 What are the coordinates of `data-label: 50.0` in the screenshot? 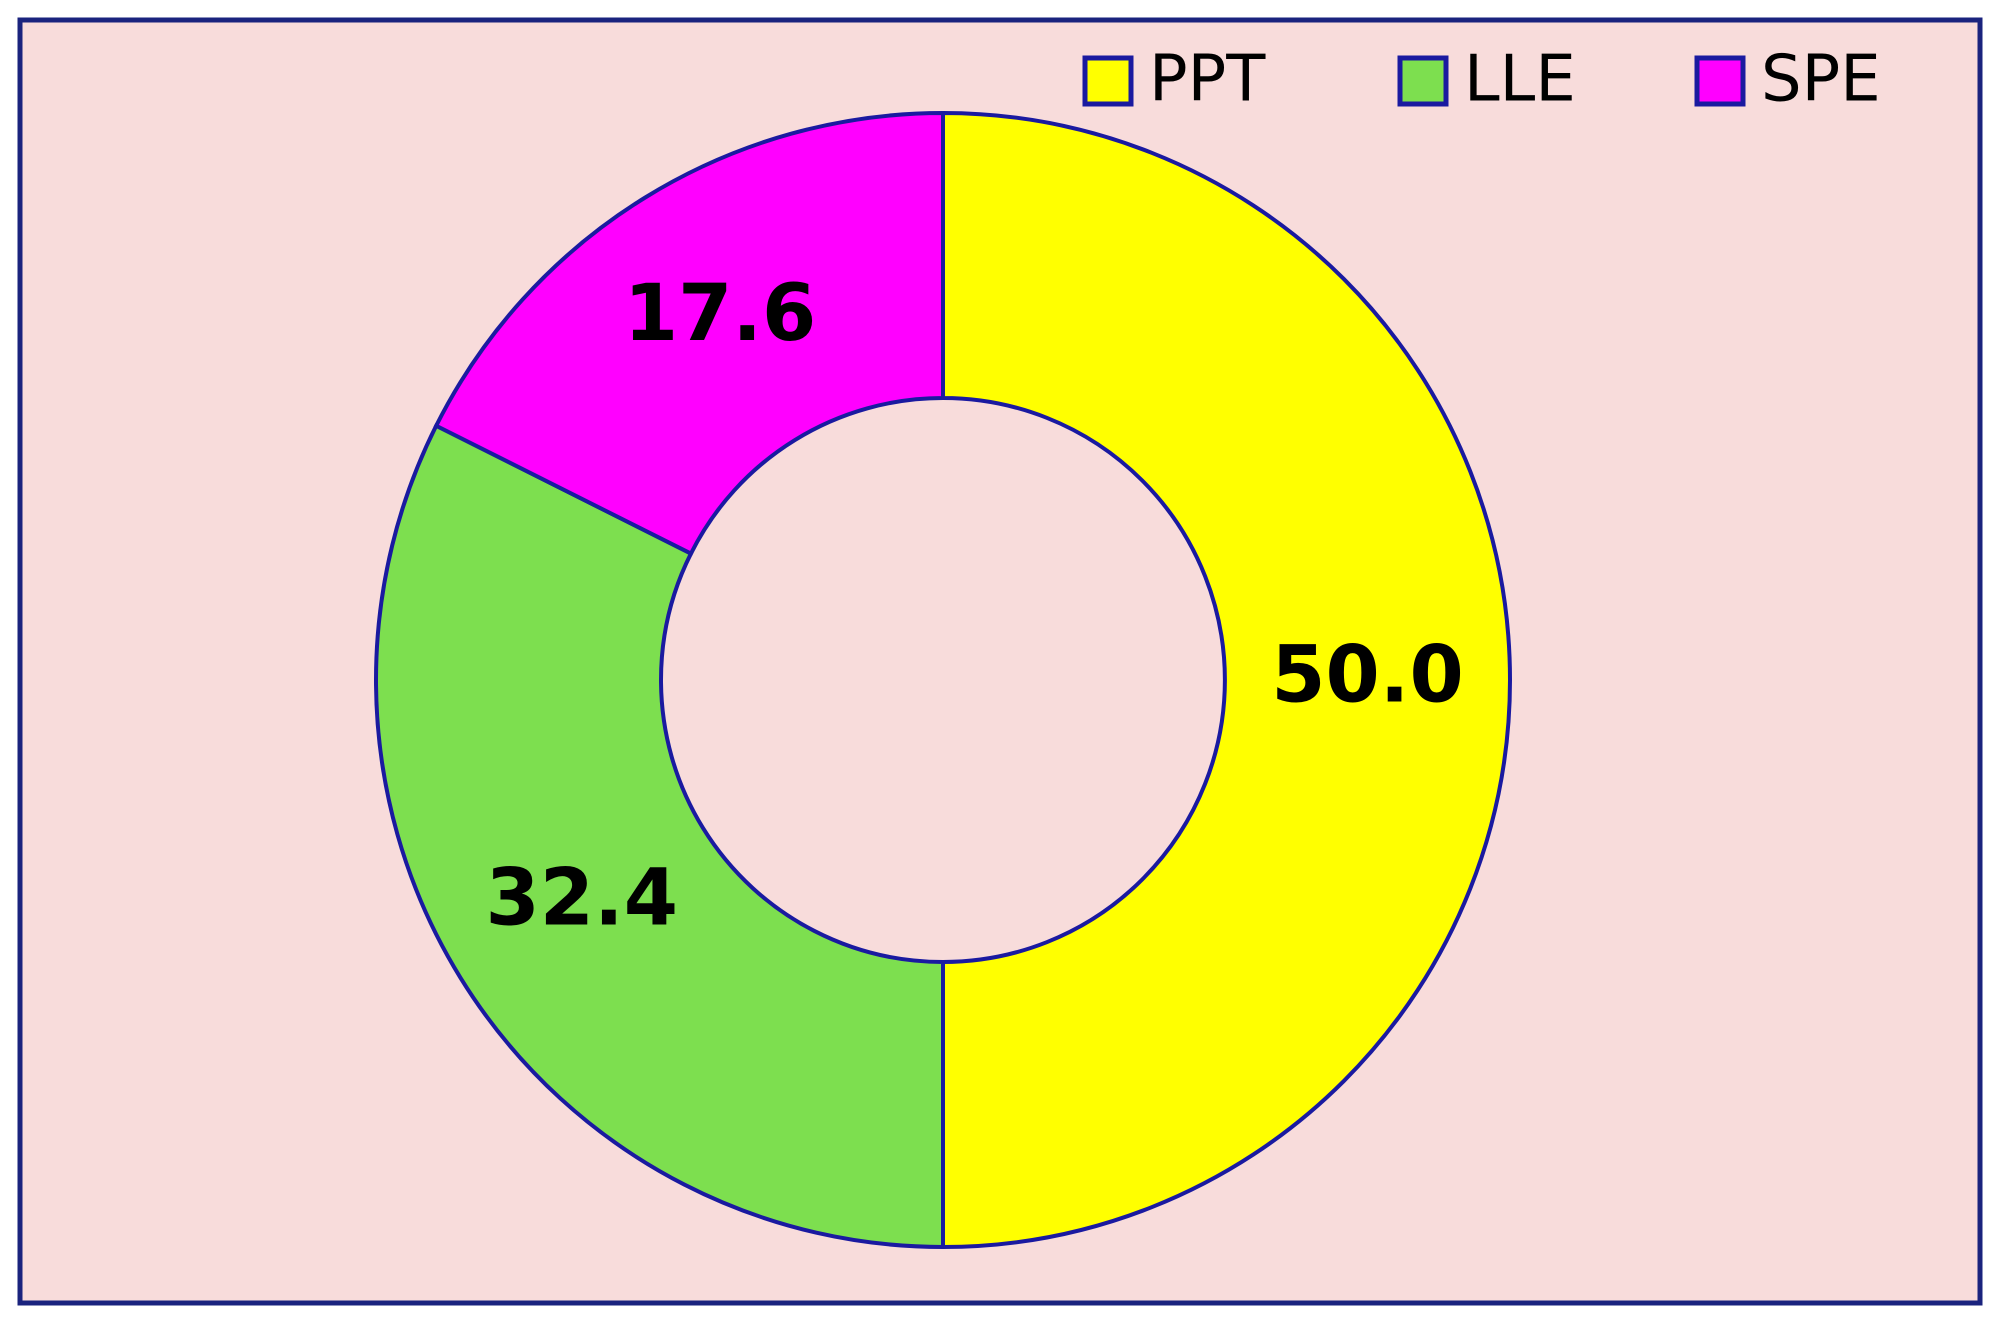 It's located at (1367, 675).